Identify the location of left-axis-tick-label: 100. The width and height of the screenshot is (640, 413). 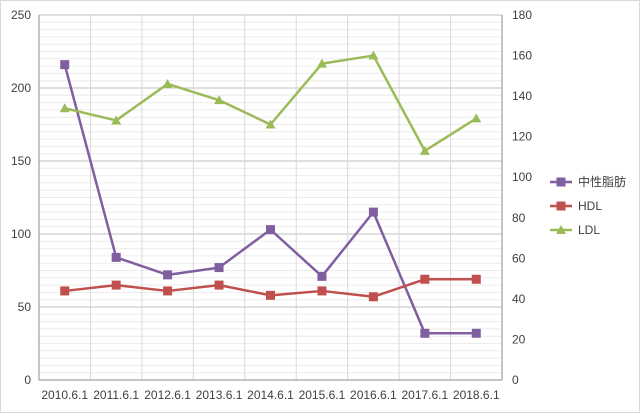
(21, 234).